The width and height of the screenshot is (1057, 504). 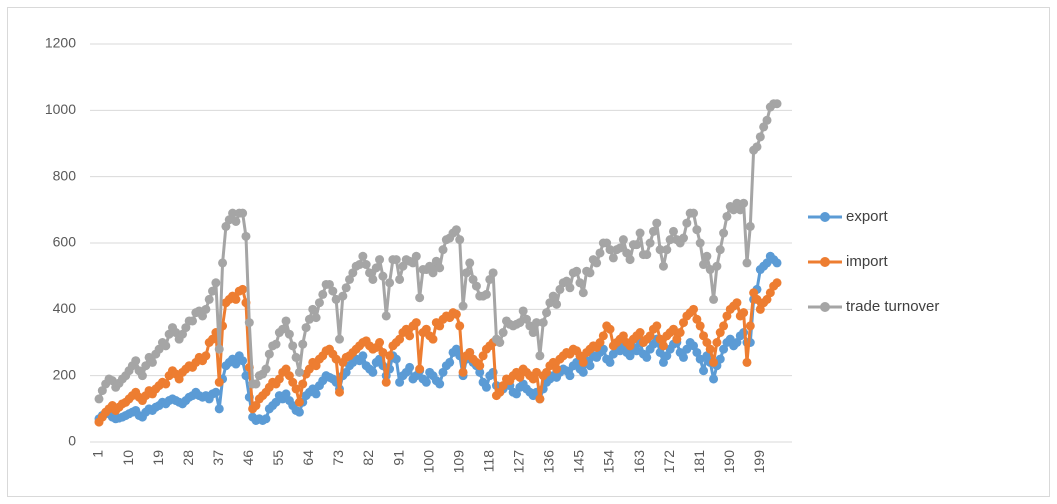 What do you see at coordinates (825, 217) in the screenshot?
I see `legend-marker` at bounding box center [825, 217].